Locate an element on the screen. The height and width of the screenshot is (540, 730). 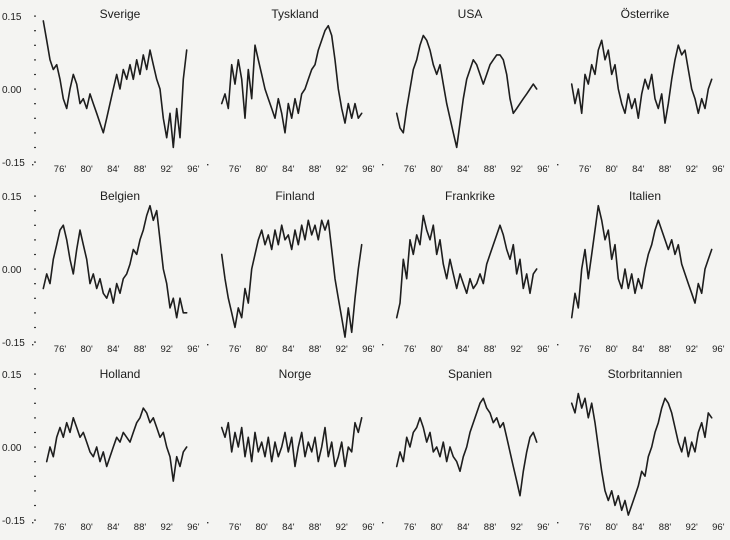
panel-title: Norge is located at coordinates (295, 374).